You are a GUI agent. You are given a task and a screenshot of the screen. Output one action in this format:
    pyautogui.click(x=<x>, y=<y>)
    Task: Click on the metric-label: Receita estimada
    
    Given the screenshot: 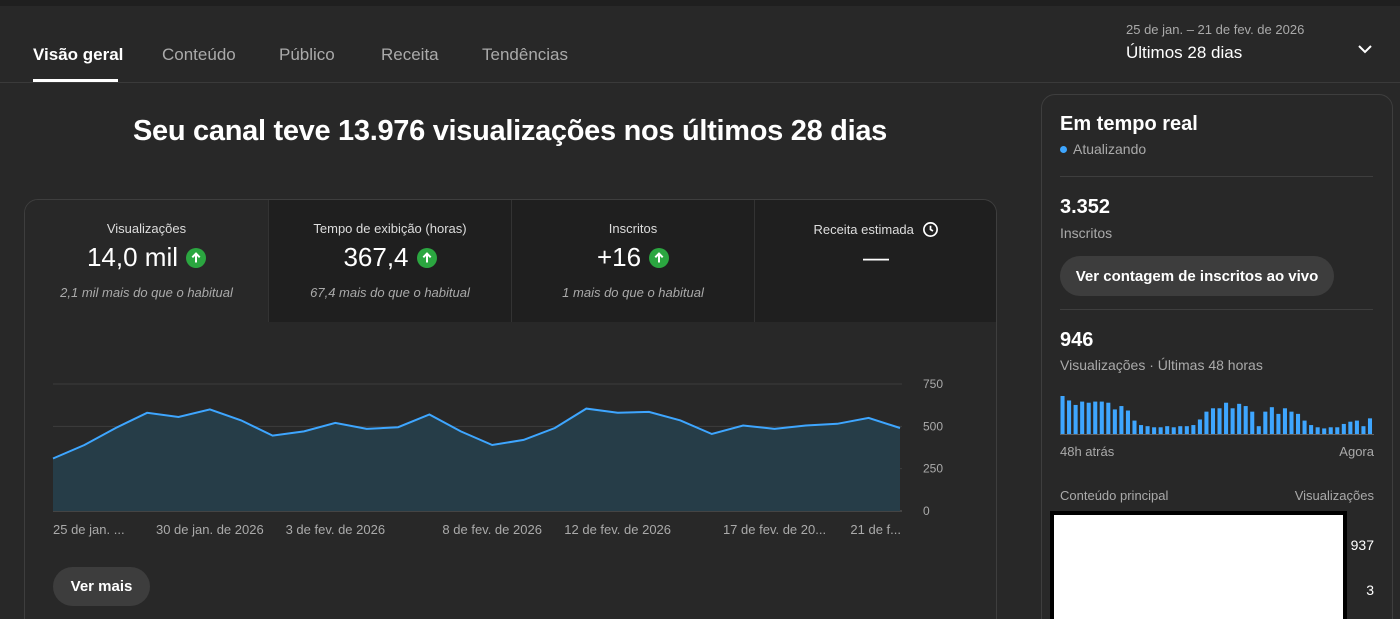 What is the action you would take?
    pyautogui.click(x=863, y=229)
    